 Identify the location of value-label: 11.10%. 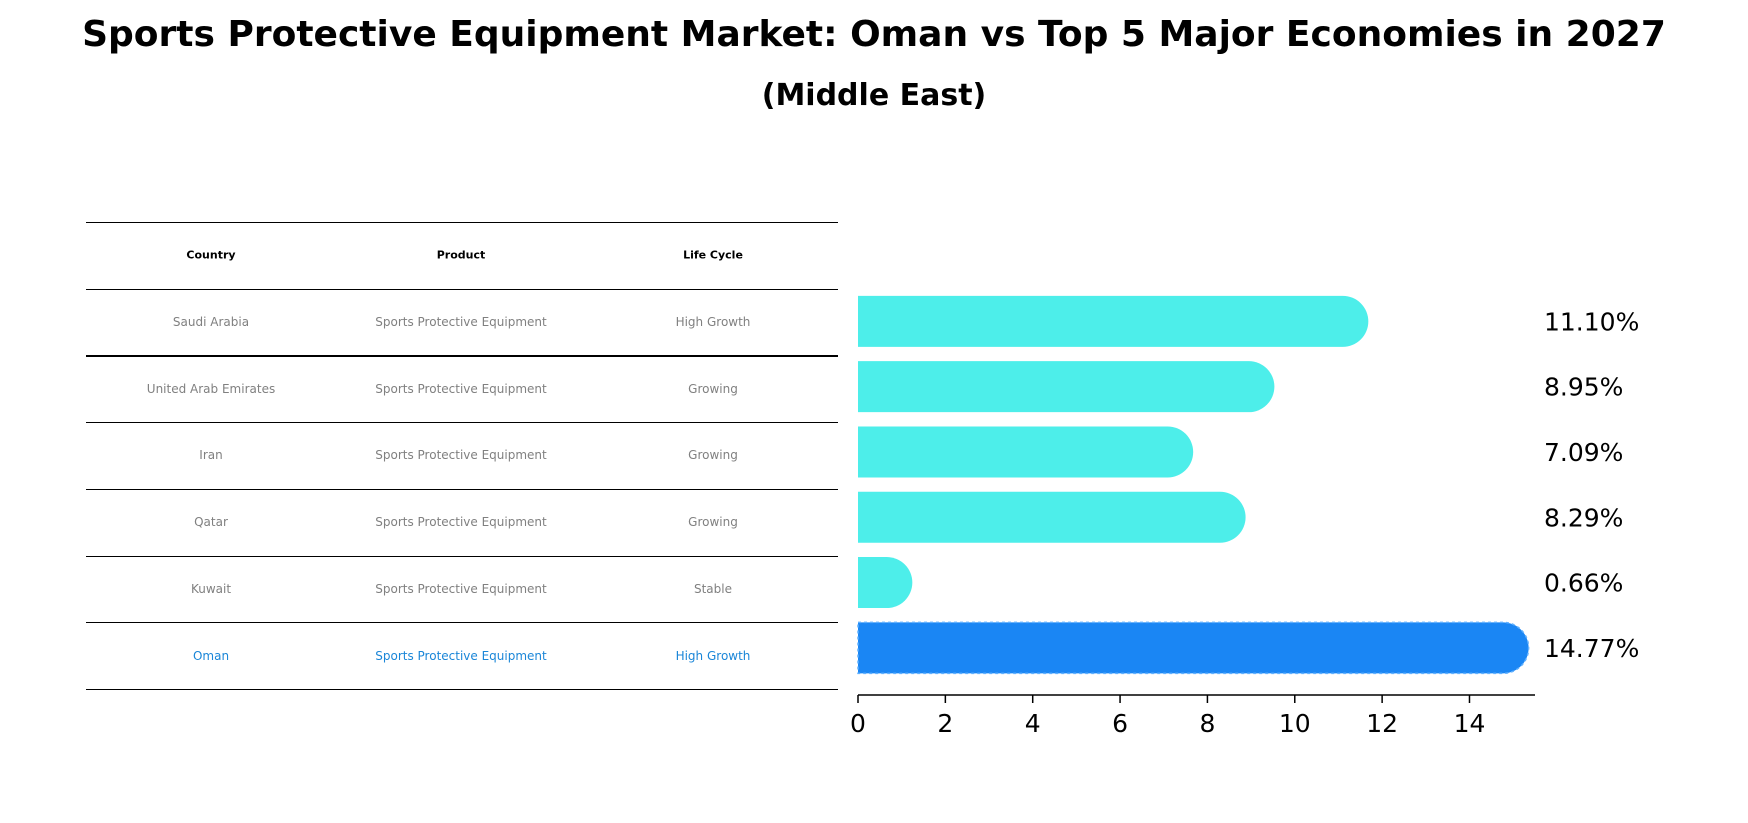
(1591, 321).